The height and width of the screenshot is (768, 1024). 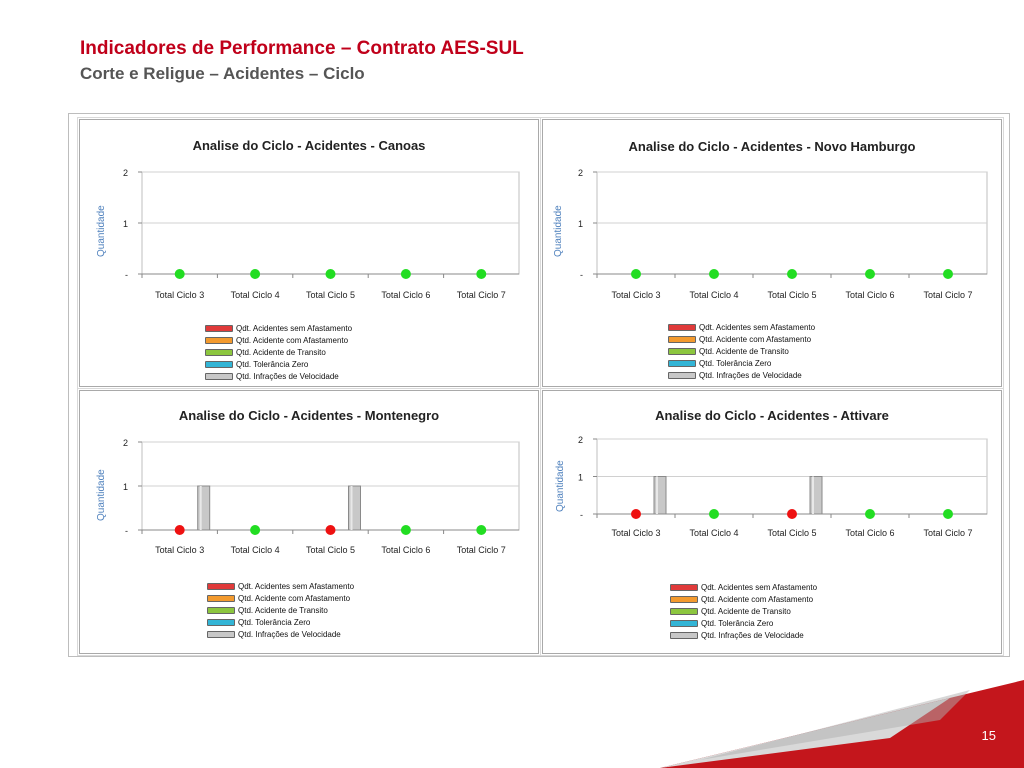 I want to click on chart-title: Analise do Ciclo - Acidentes - Attivare, so click(x=772, y=415).